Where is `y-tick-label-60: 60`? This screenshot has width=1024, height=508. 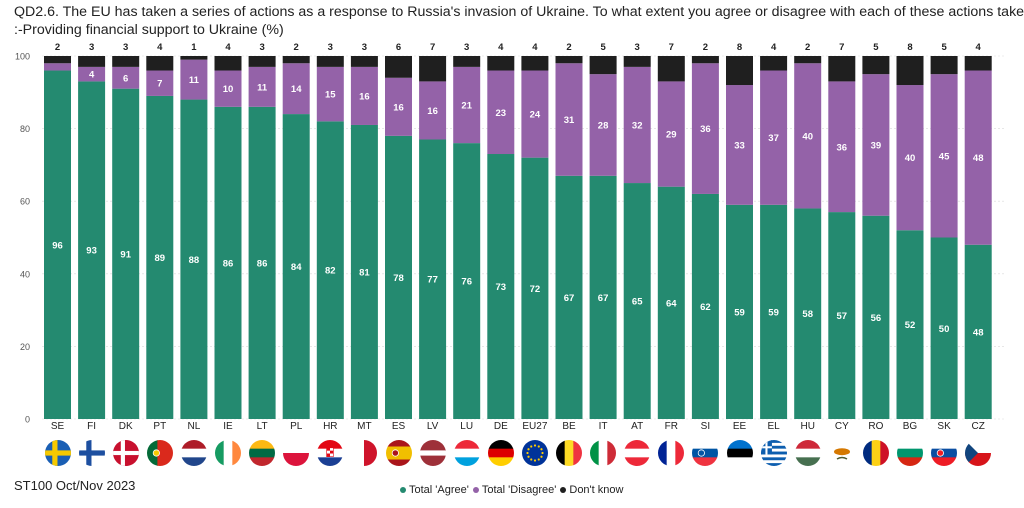 y-tick-label-60: 60 is located at coordinates (25, 202).